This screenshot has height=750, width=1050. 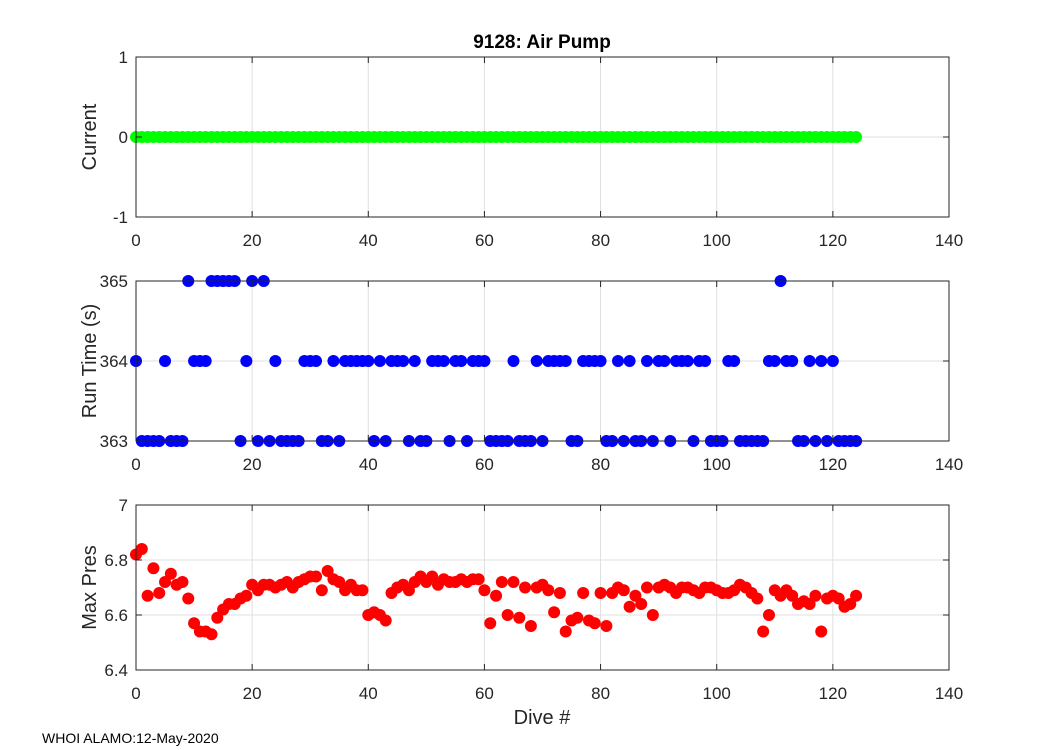 I want to click on chart-title: 9128: Air Pump, so click(x=542, y=42).